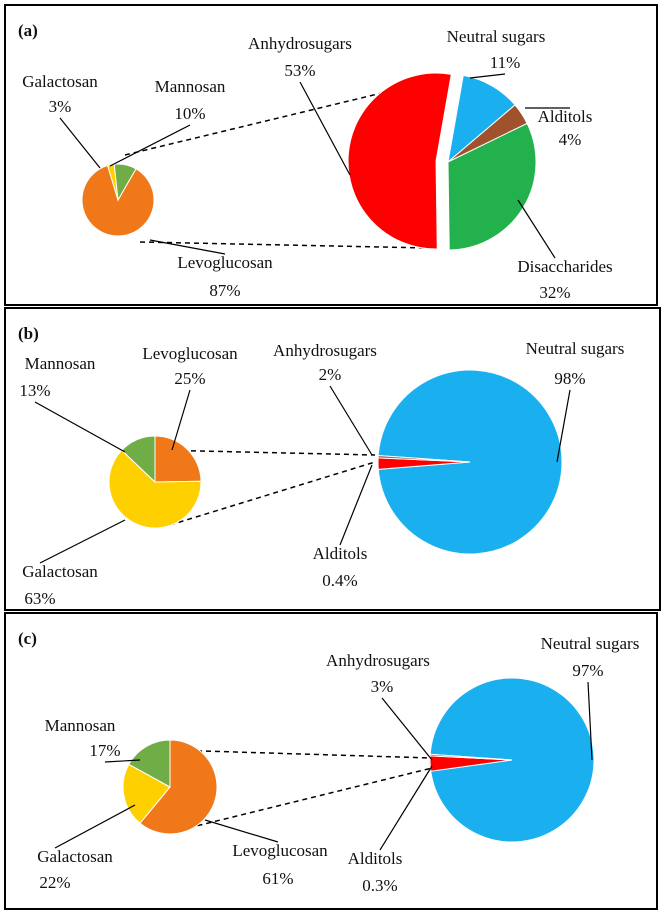  What do you see at coordinates (27, 638) in the screenshot?
I see `panel-label: (c)` at bounding box center [27, 638].